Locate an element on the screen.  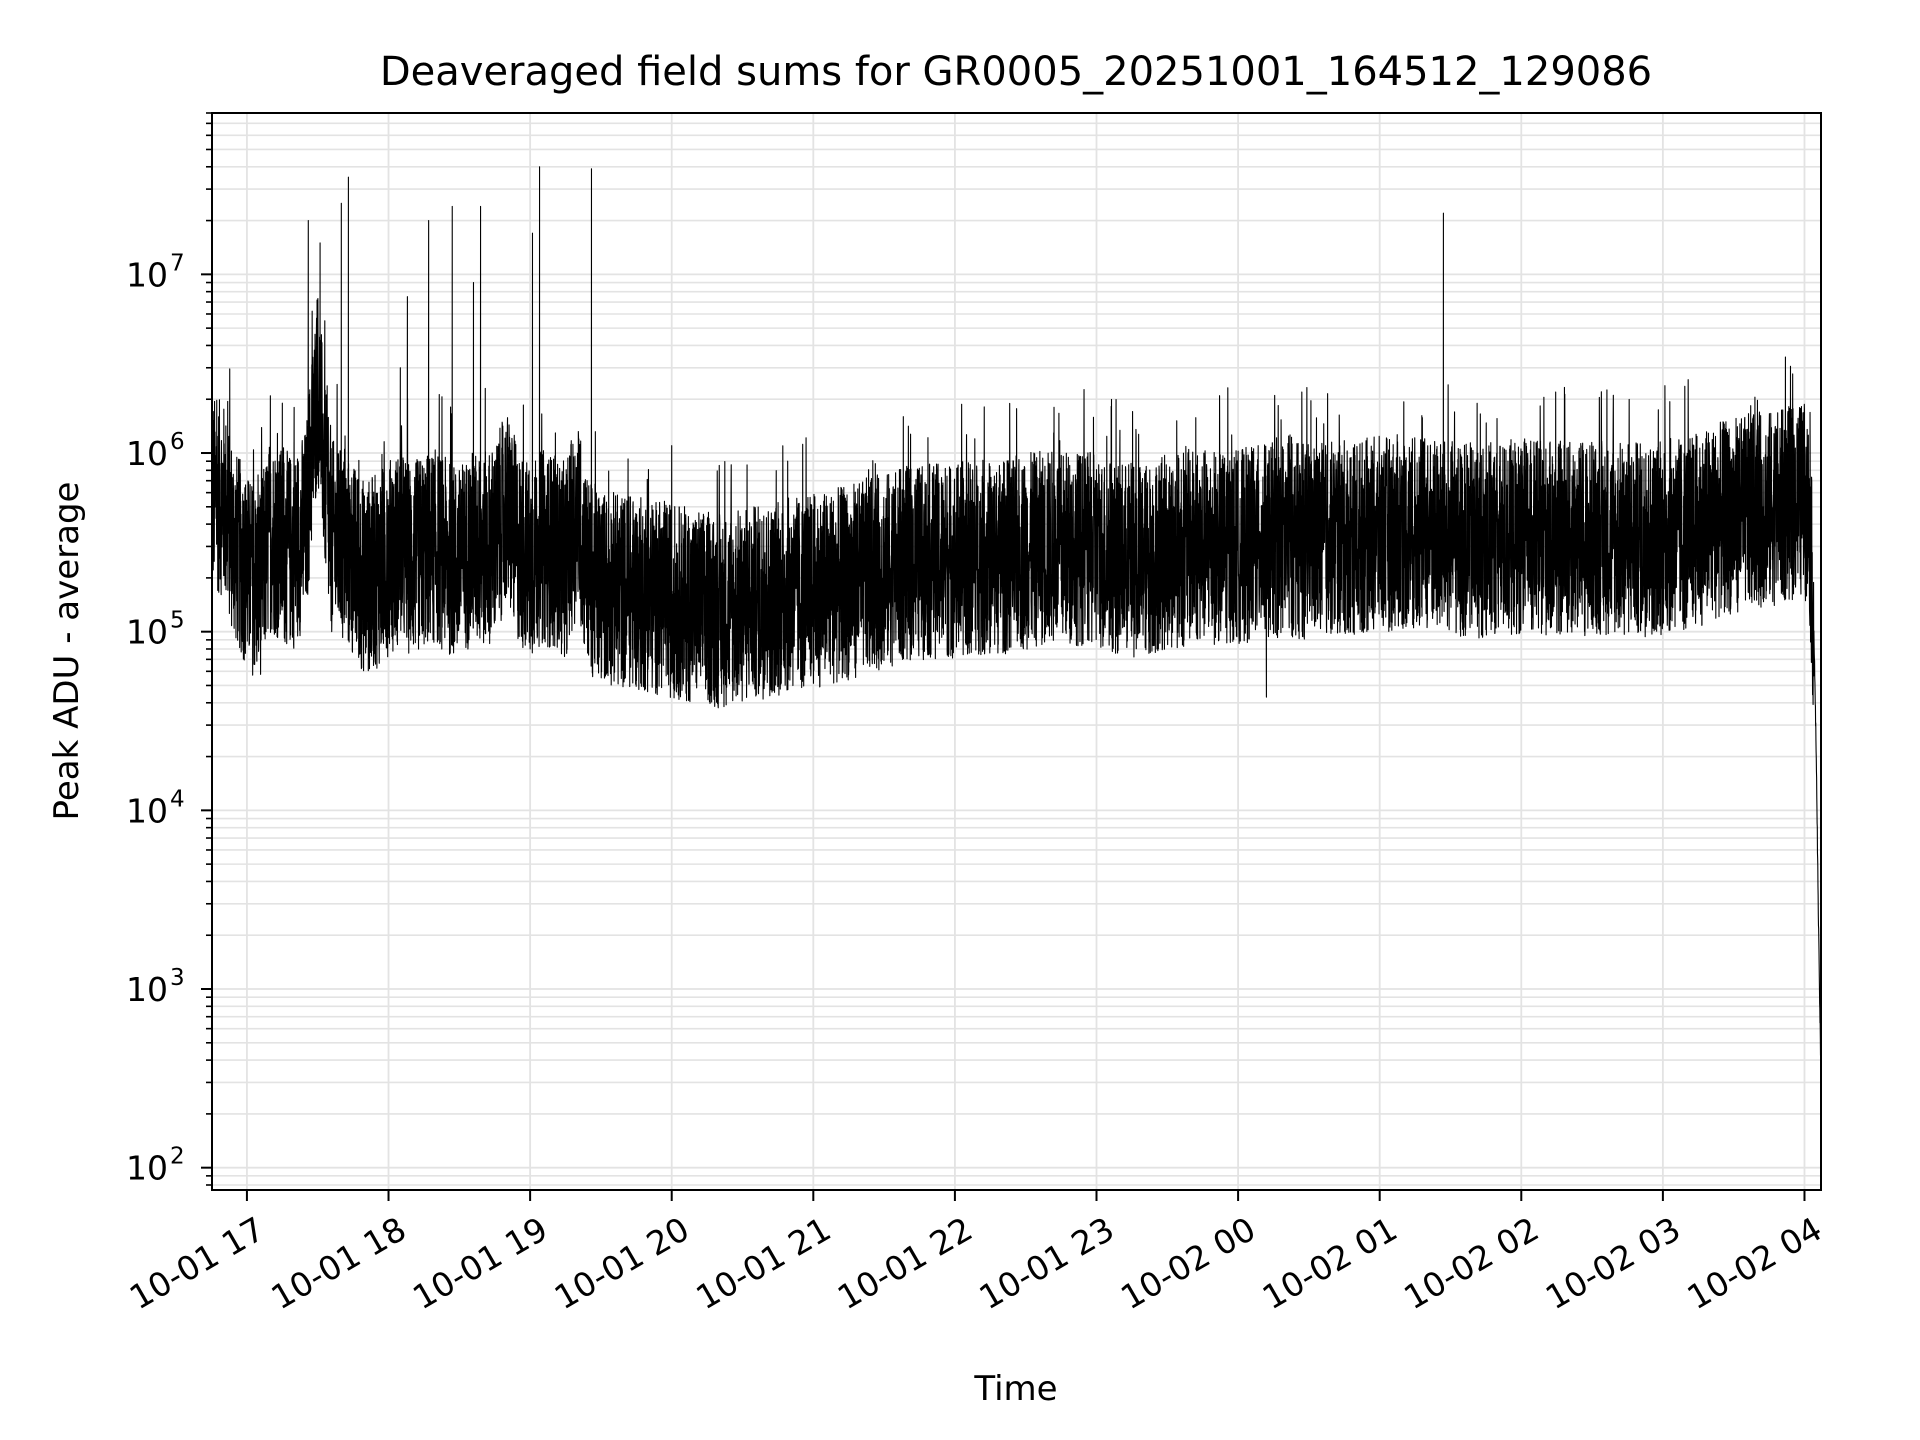
y-axis-label: Peak ADU - average is located at coordinates (67, 651).